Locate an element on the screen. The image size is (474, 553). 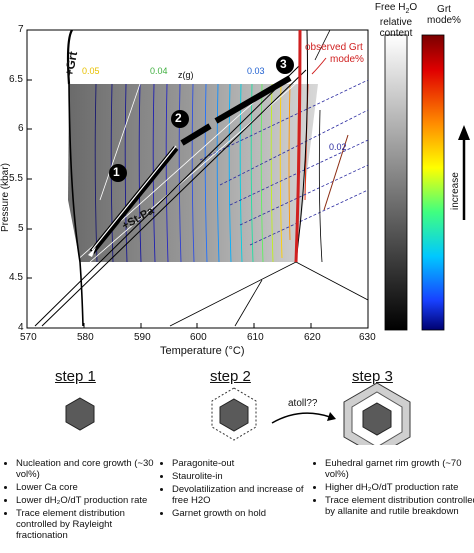
grt-colorbar-title: Grt mode% is located at coordinates (444, 15).